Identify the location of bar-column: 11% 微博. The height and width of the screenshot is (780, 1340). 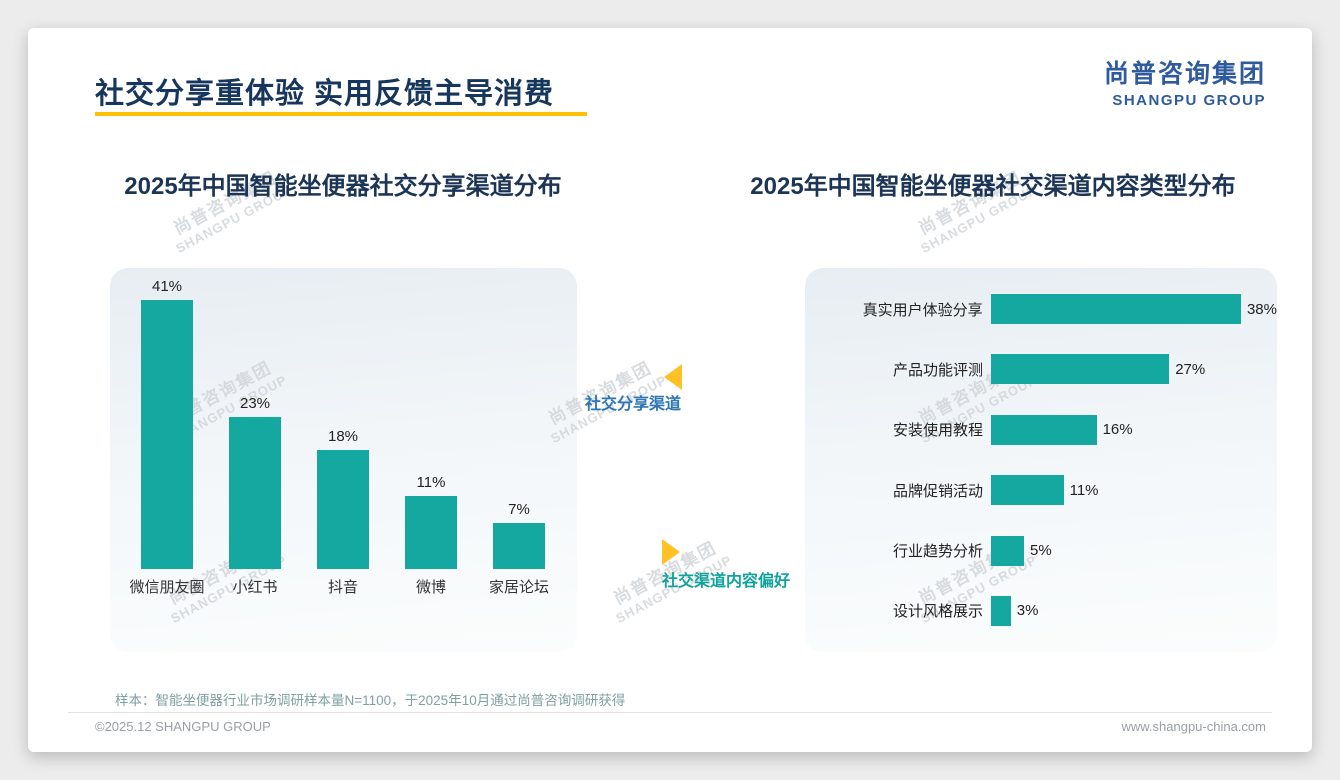
(431, 440).